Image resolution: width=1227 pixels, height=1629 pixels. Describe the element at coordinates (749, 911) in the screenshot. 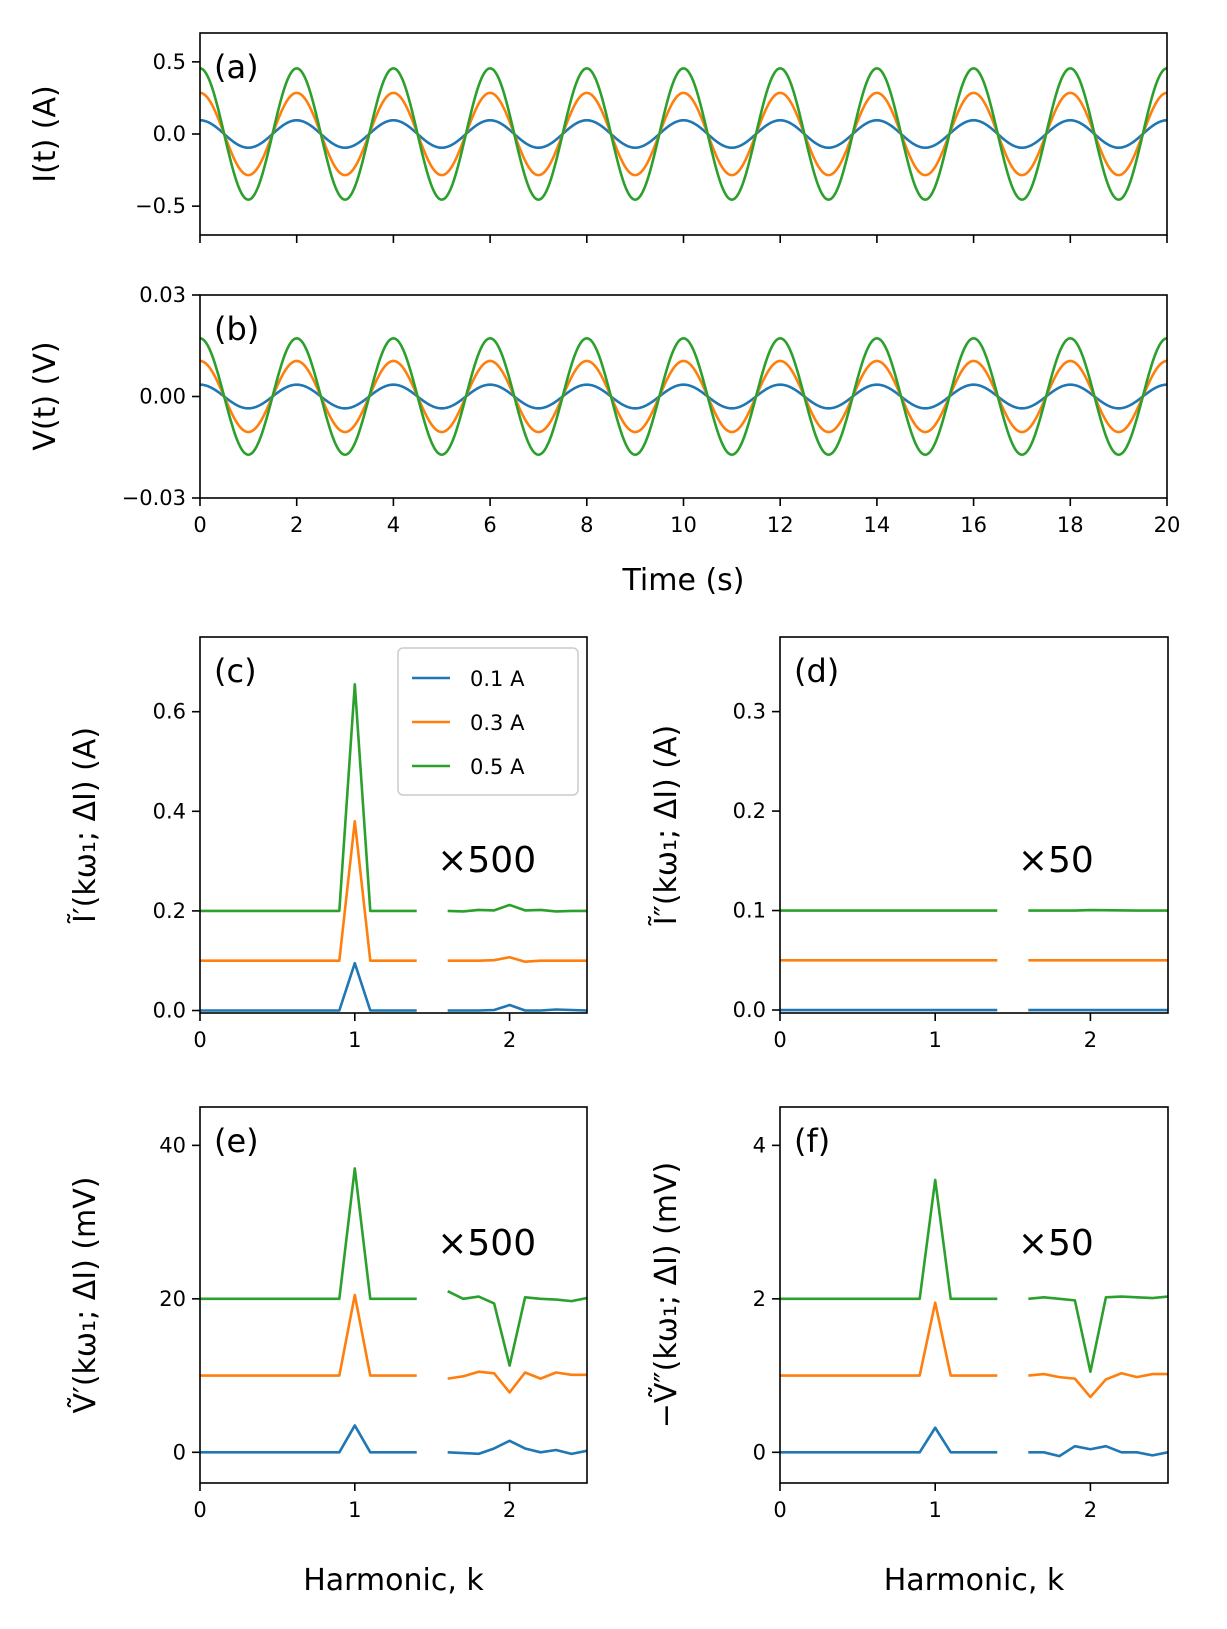

I see `y-tick-label: 0.1` at that location.